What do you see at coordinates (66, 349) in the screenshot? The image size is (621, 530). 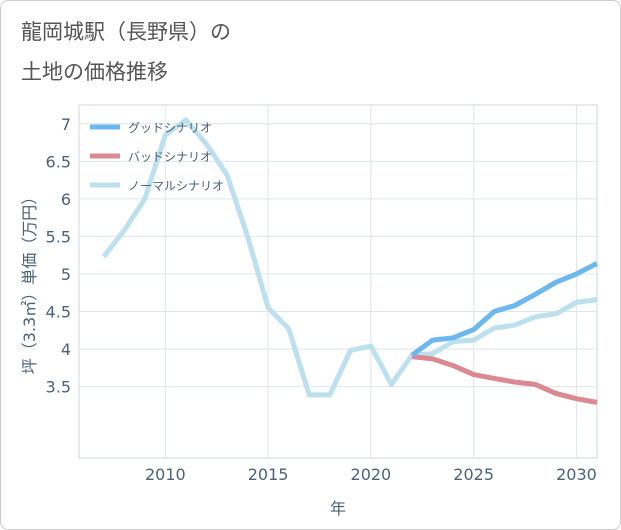 I see `y-tick-label: 4` at bounding box center [66, 349].